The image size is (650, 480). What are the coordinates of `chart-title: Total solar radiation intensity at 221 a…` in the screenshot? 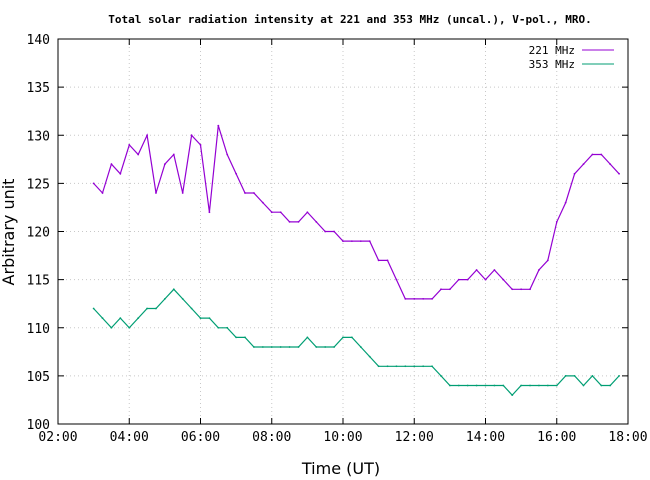 It's located at (349, 19).